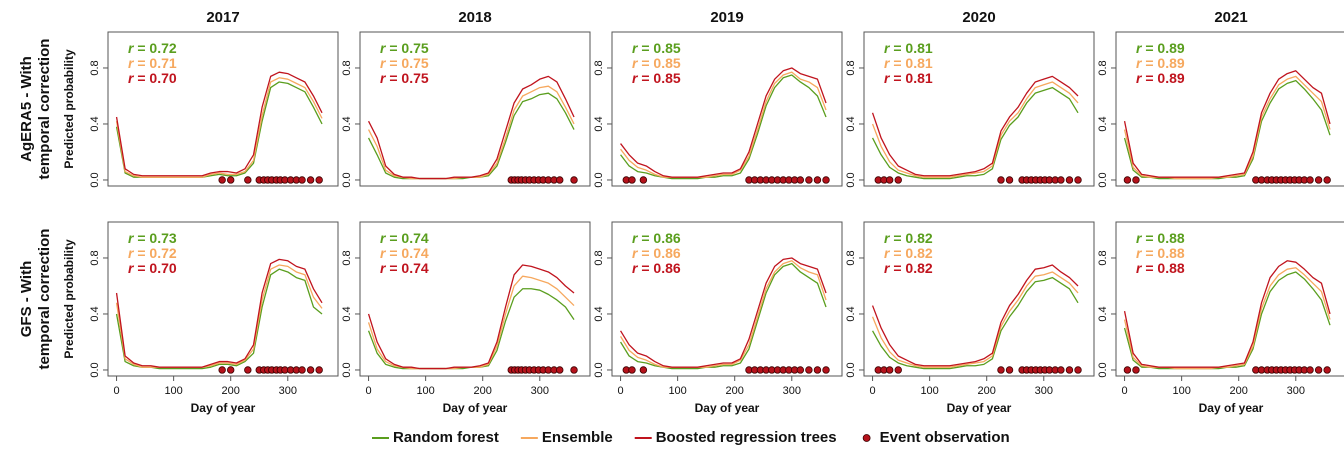  What do you see at coordinates (727, 408) in the screenshot?
I see `x-axis-label: Day of year` at bounding box center [727, 408].